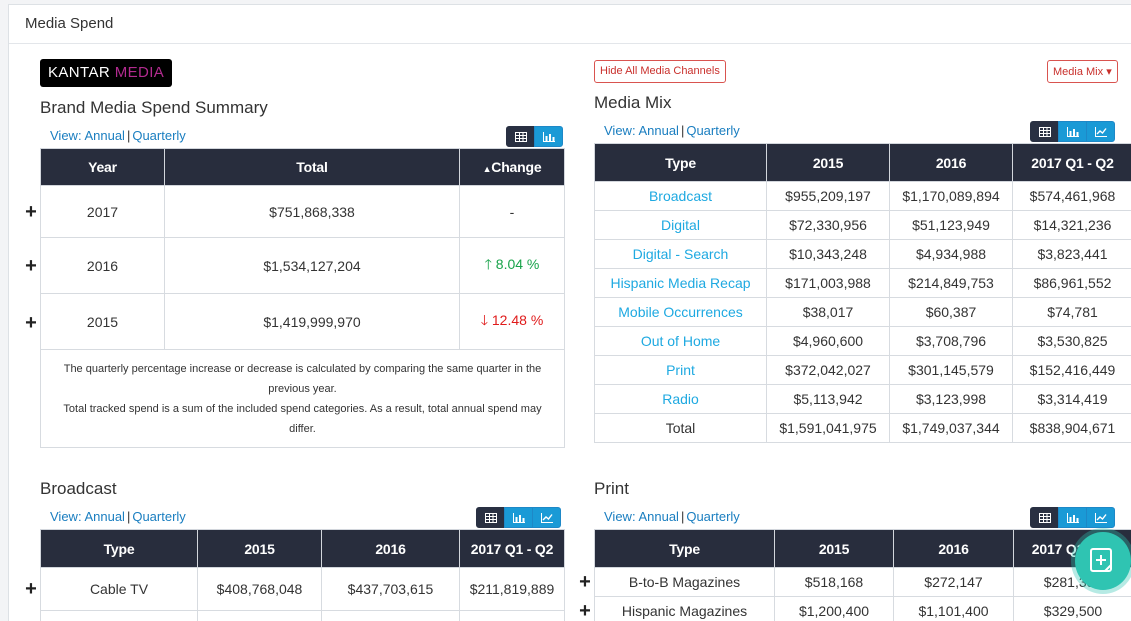 This screenshot has width=1131, height=621. What do you see at coordinates (302, 265) in the screenshot?
I see `table-row: 2016 $1,534,127,204 🡑 8.04 %` at bounding box center [302, 265].